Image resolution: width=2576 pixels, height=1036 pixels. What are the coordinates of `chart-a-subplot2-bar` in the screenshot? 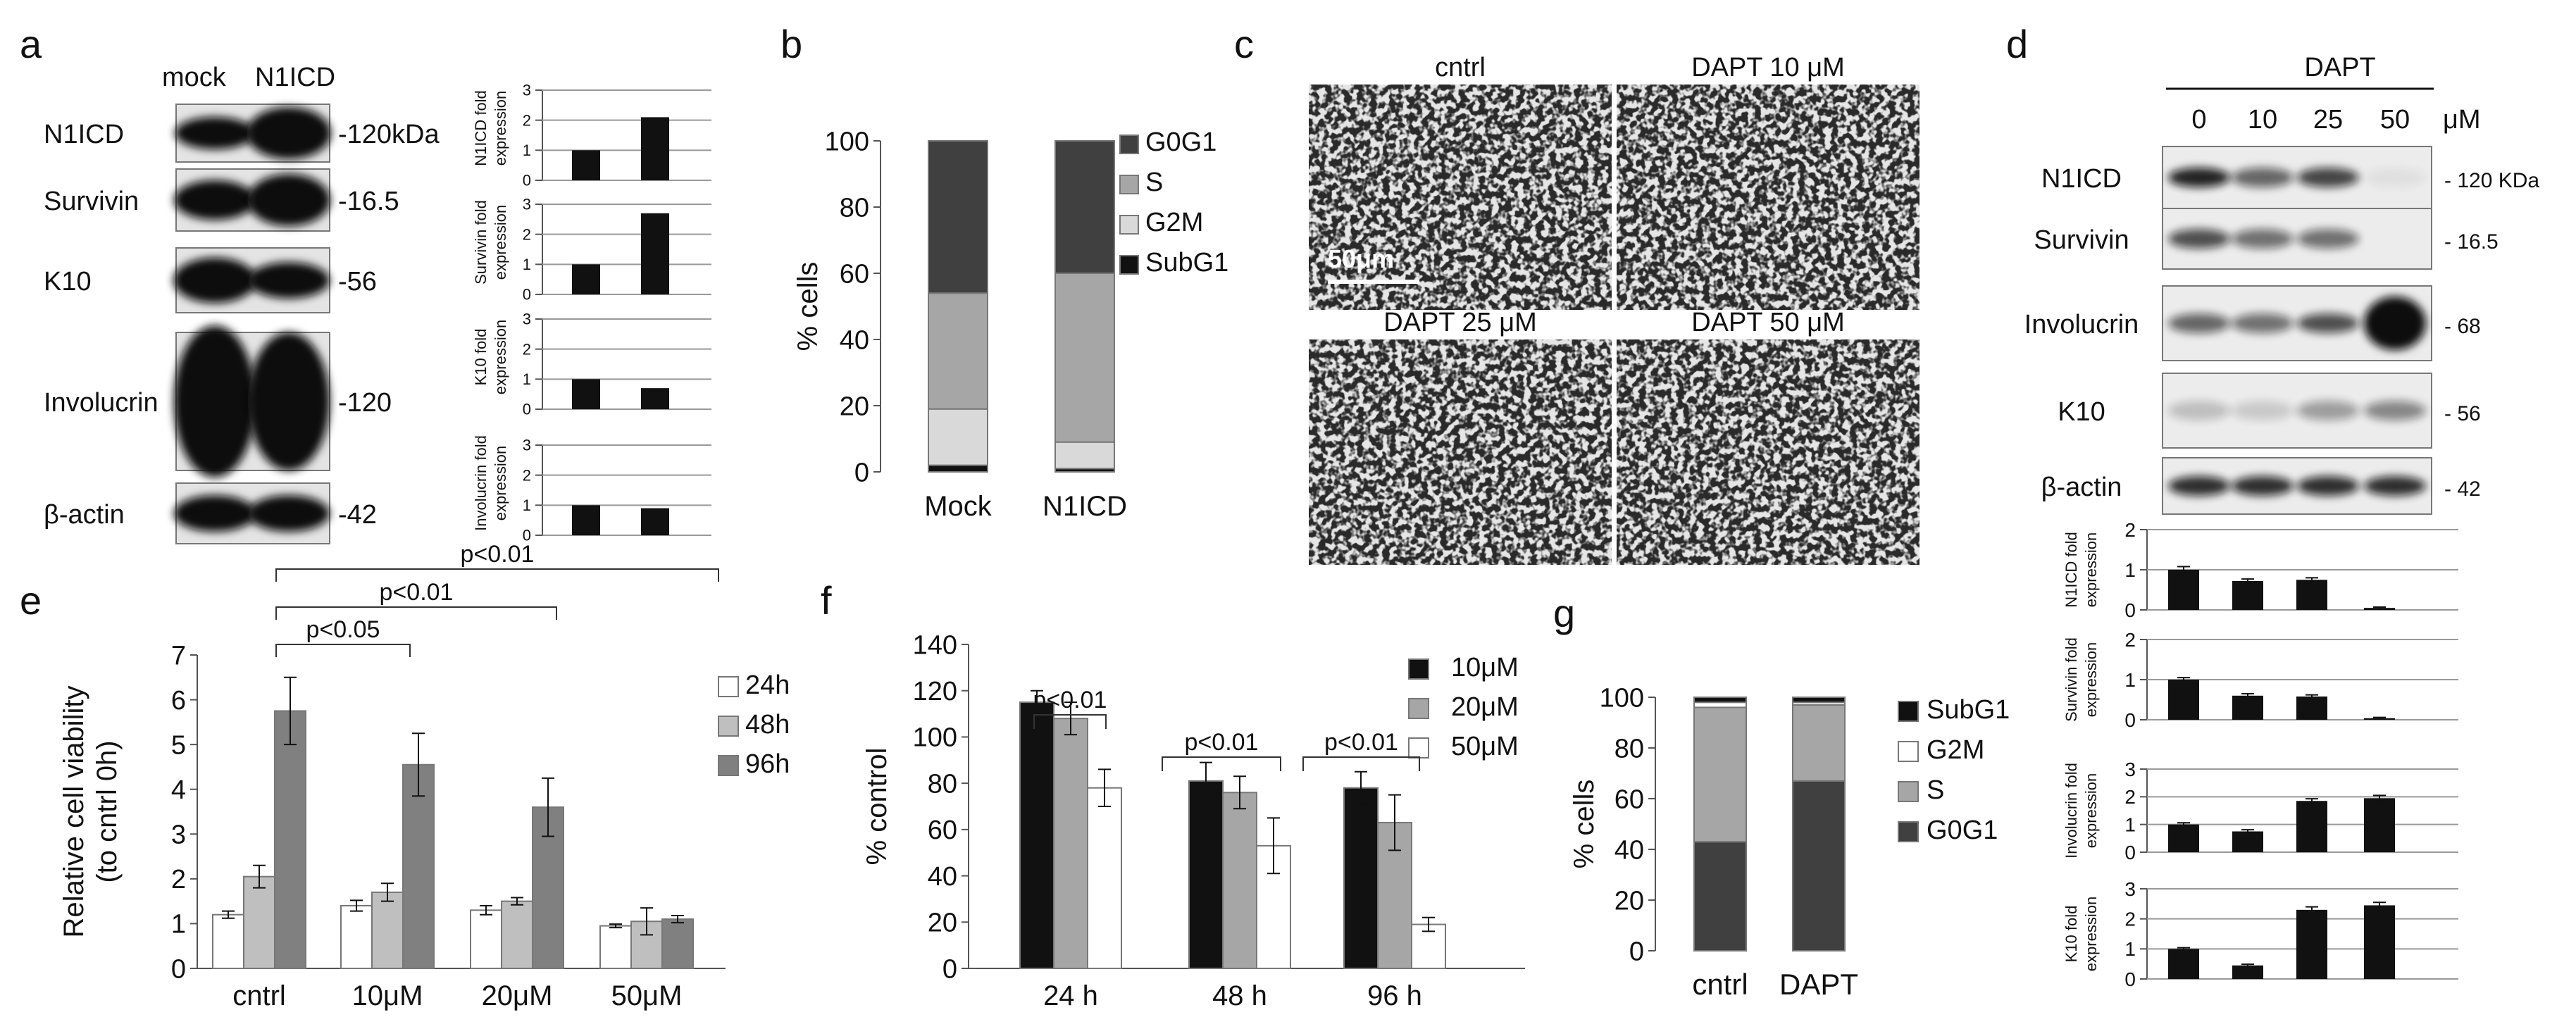 It's located at (586, 279).